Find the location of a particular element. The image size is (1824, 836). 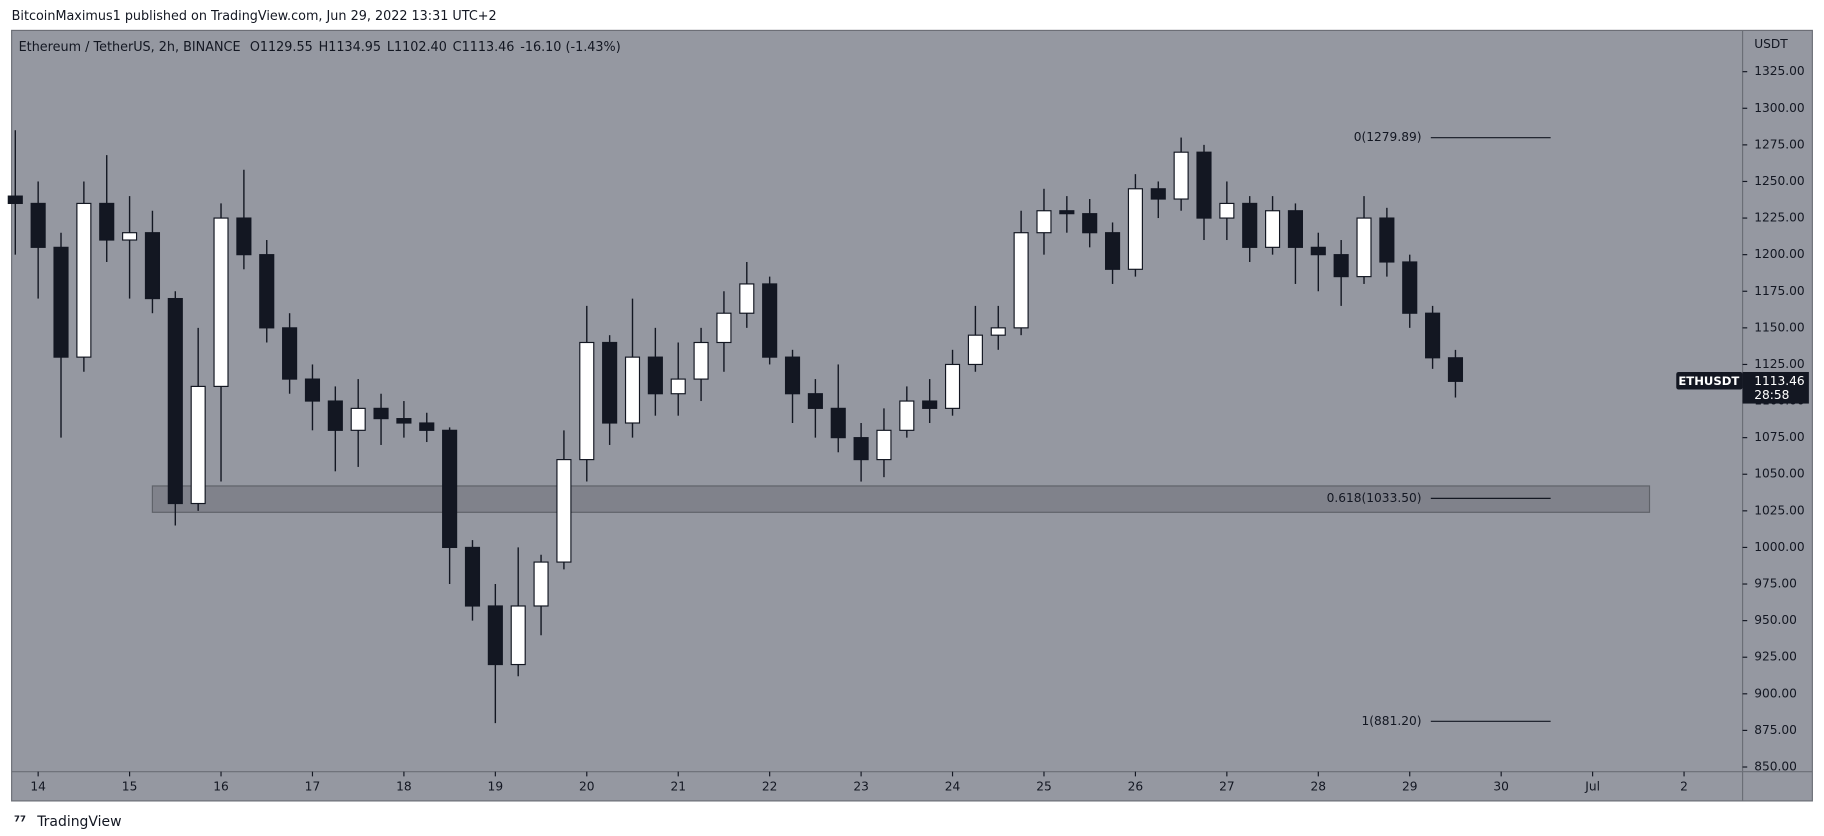

logo-icon: ⁷⁷ is located at coordinates (20, 822).